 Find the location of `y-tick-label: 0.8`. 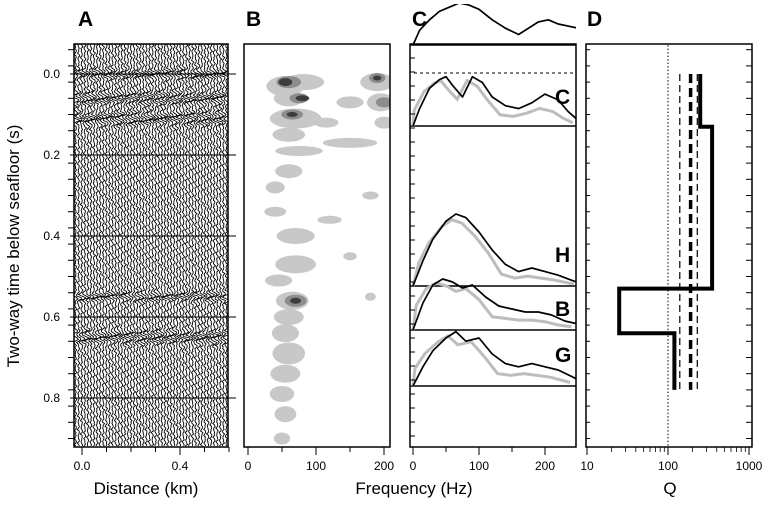

y-tick-label: 0.8 is located at coordinates (51, 398).